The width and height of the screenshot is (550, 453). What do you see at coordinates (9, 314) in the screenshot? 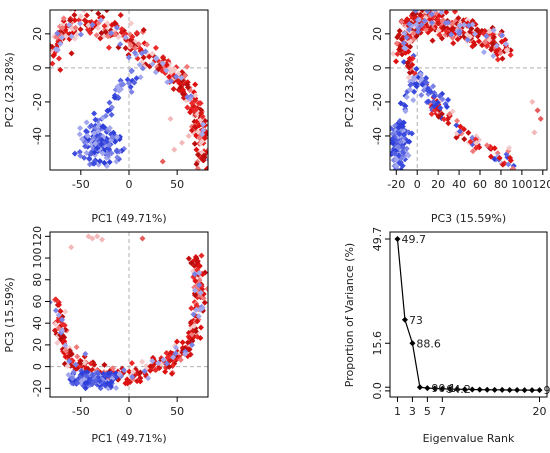
I see `y-axis-label: PC3 (15.59%)` at bounding box center [9, 314].